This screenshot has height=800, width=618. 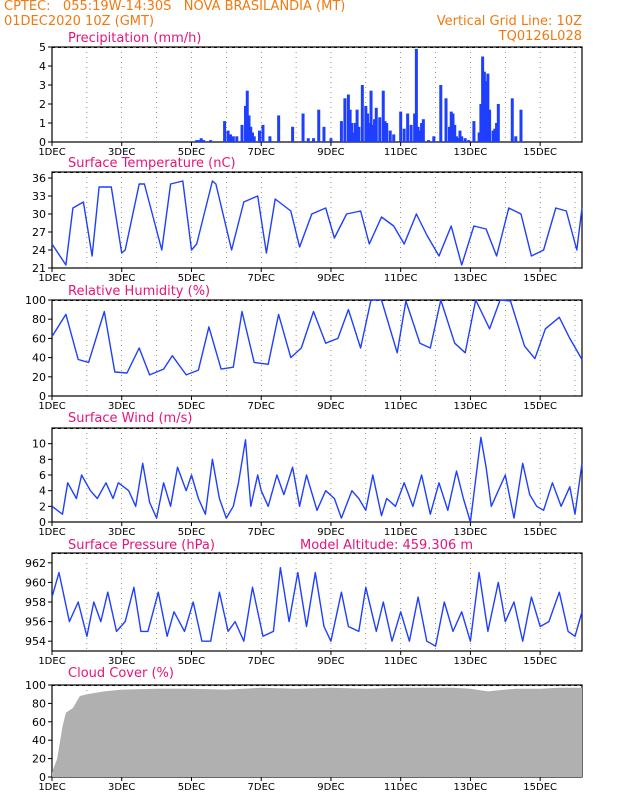 What do you see at coordinates (39, 759) in the screenshot?
I see `cloud-ytick-label: 20` at bounding box center [39, 759].